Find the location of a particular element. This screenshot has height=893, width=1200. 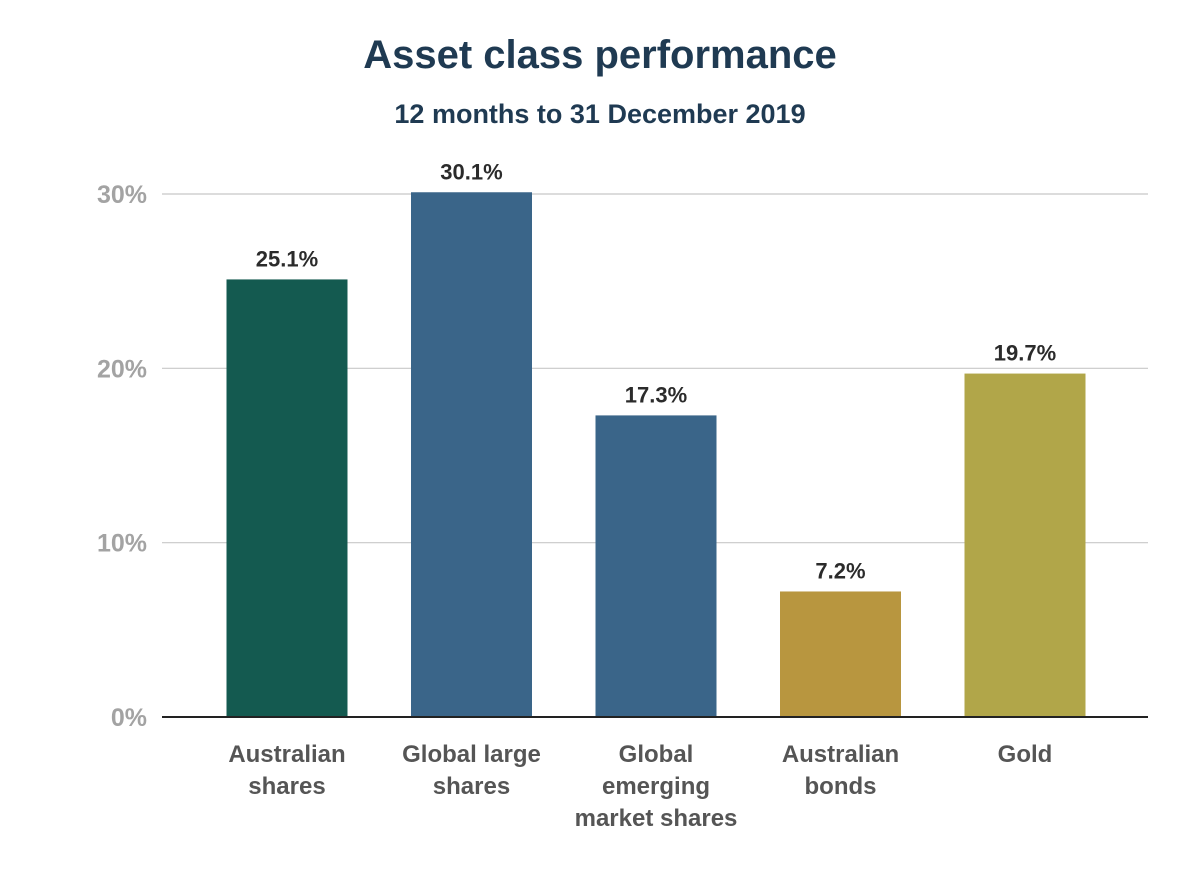

x-tick-label-line: bonds is located at coordinates (841, 786).